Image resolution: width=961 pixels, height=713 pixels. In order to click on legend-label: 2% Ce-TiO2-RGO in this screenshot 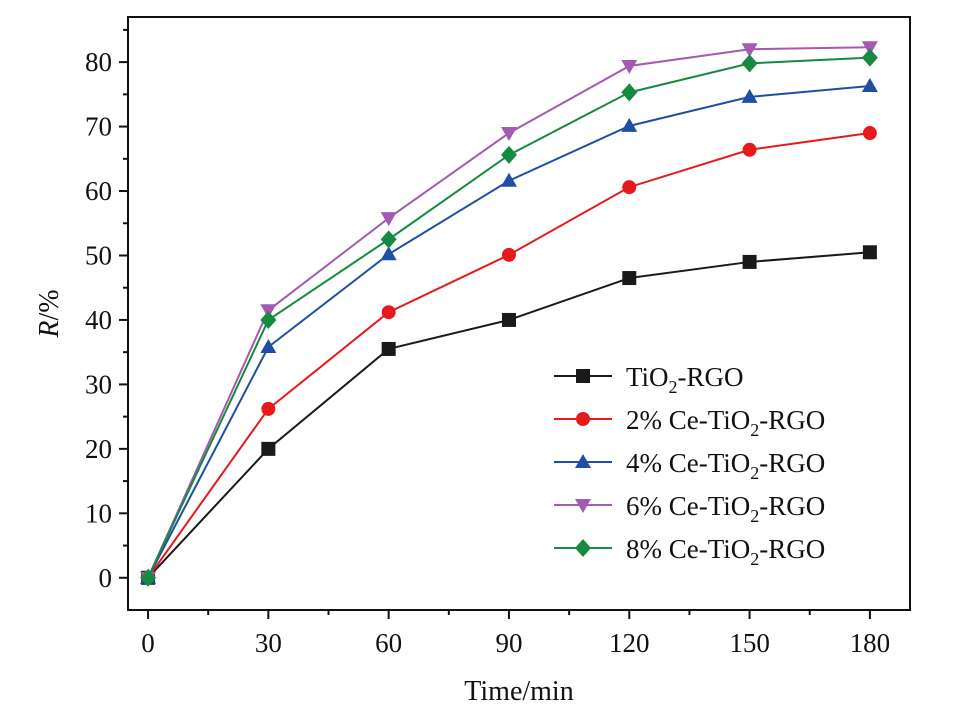, I will do `click(725, 422)`.